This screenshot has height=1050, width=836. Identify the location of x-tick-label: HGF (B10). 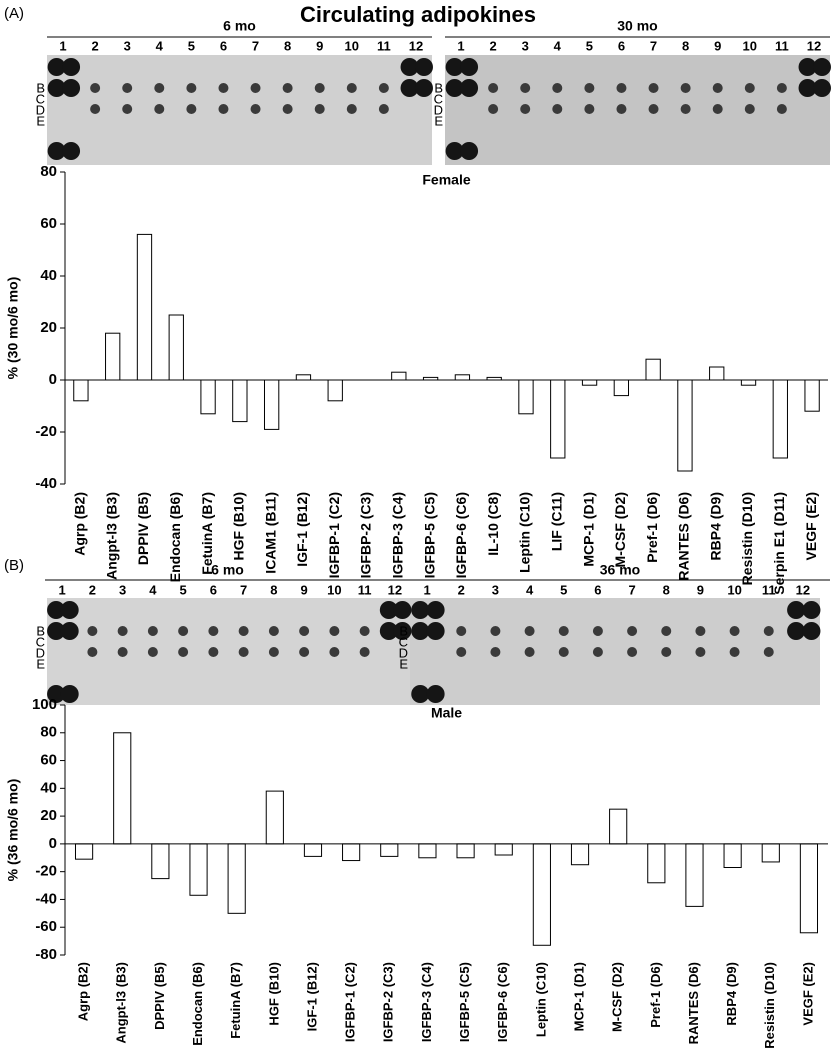
(239, 526).